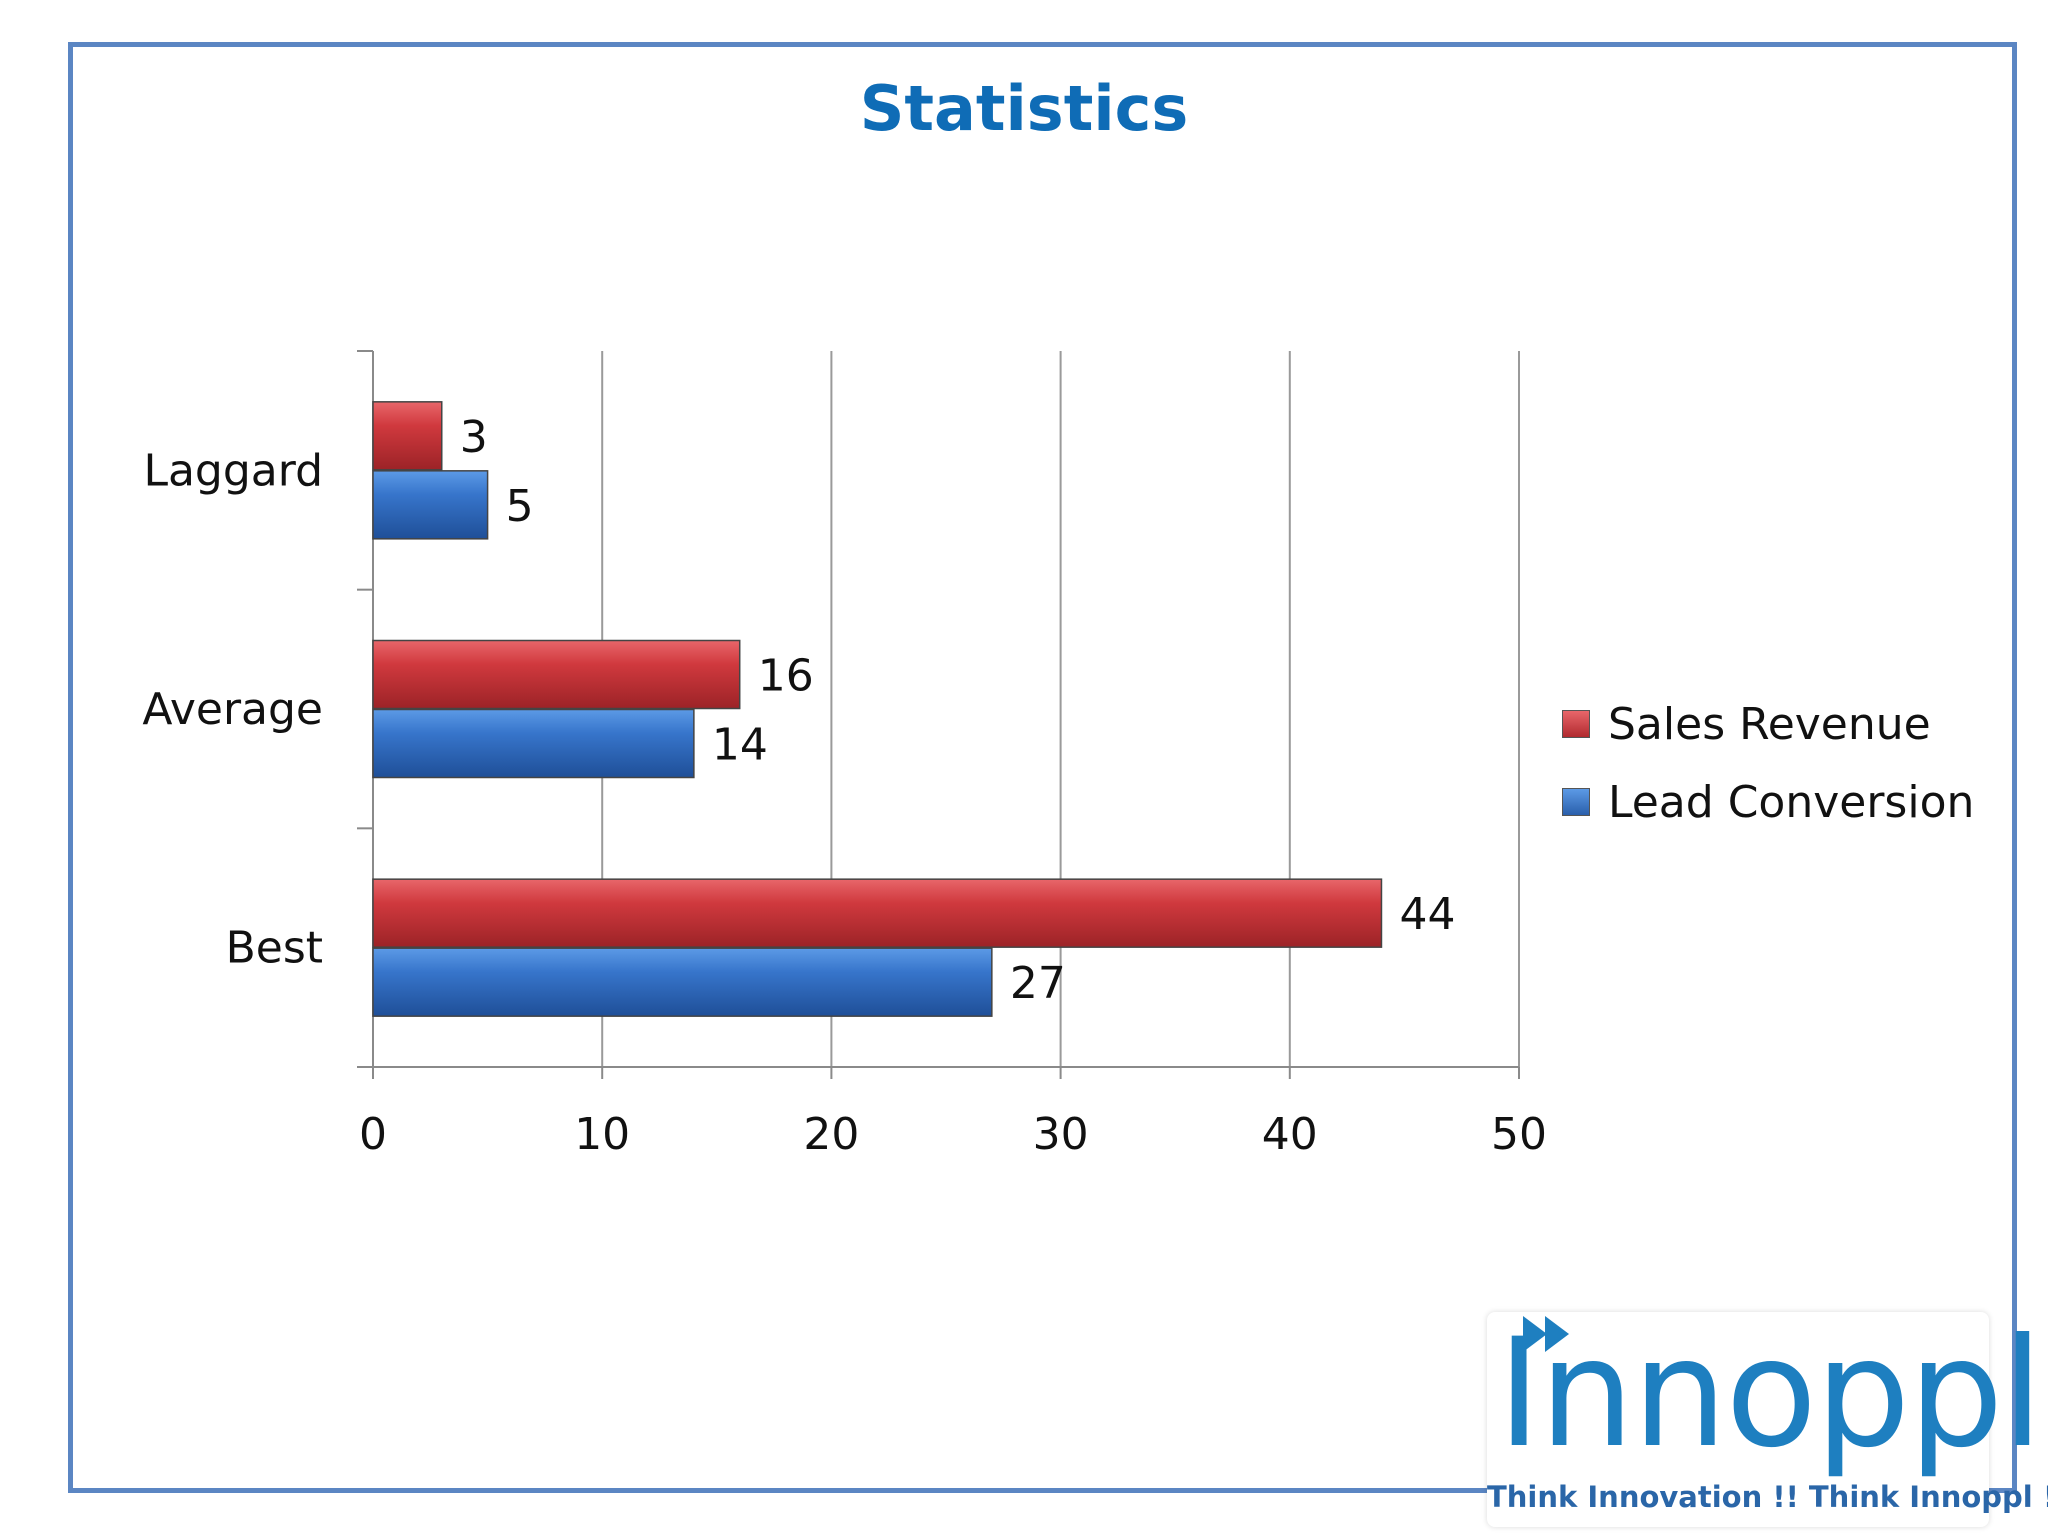 The image size is (2048, 1536). What do you see at coordinates (1576, 802) in the screenshot?
I see `legend-swatch-lead-conversion` at bounding box center [1576, 802].